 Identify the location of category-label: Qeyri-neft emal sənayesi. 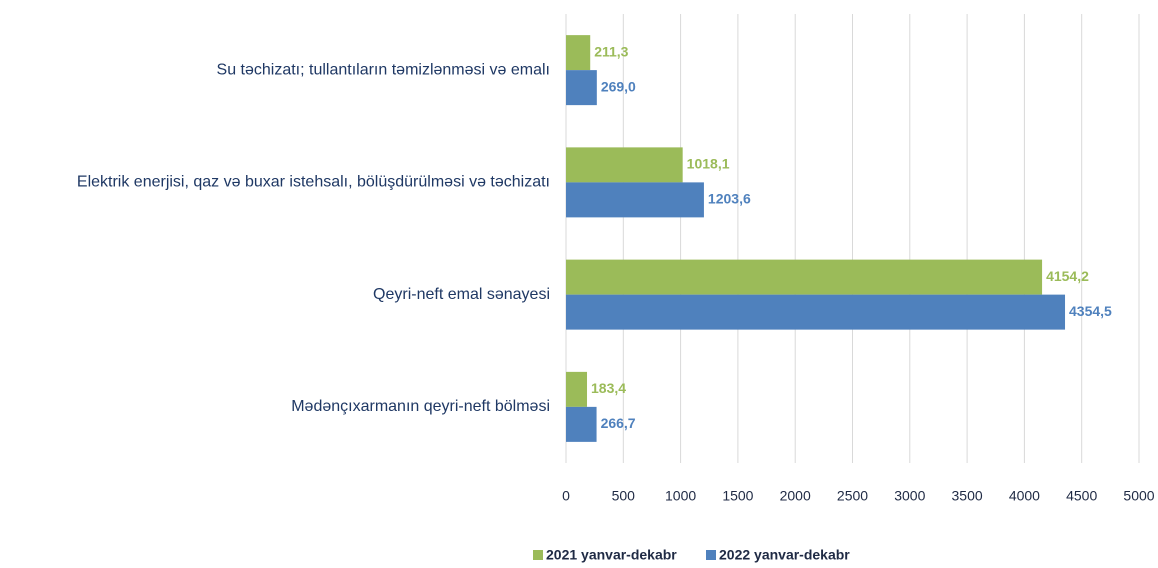
(461, 294).